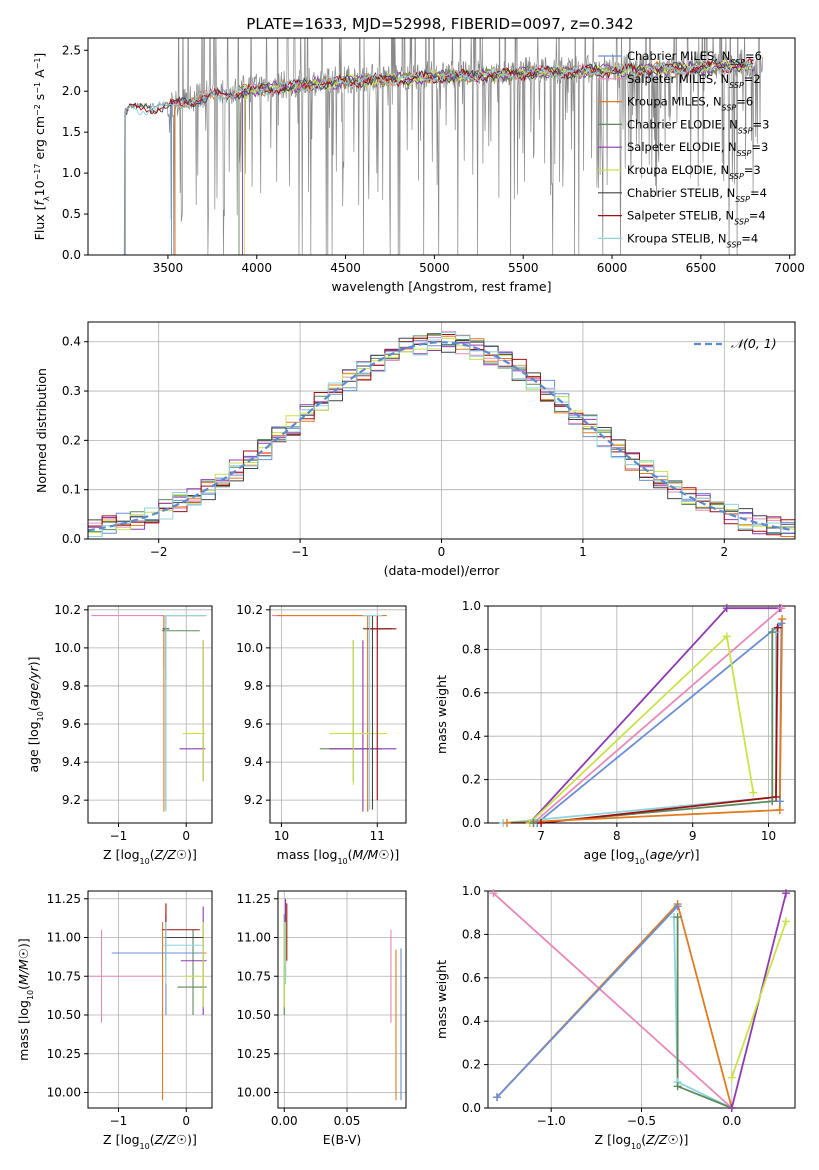  I want to click on x-tick-label: 1, so click(583, 552).